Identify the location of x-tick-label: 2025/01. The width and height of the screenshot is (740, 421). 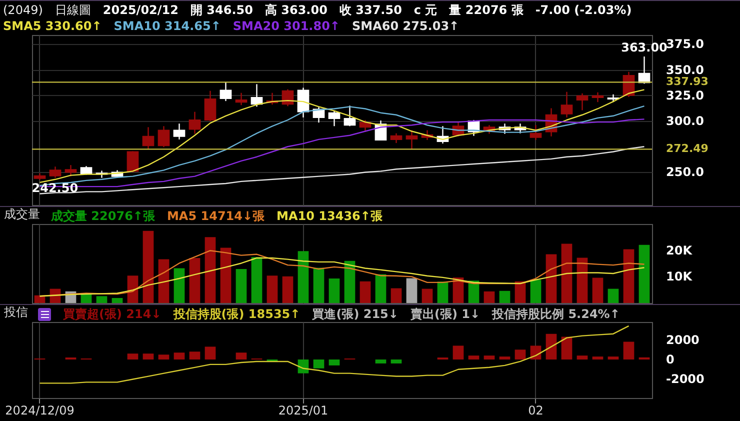
(303, 411).